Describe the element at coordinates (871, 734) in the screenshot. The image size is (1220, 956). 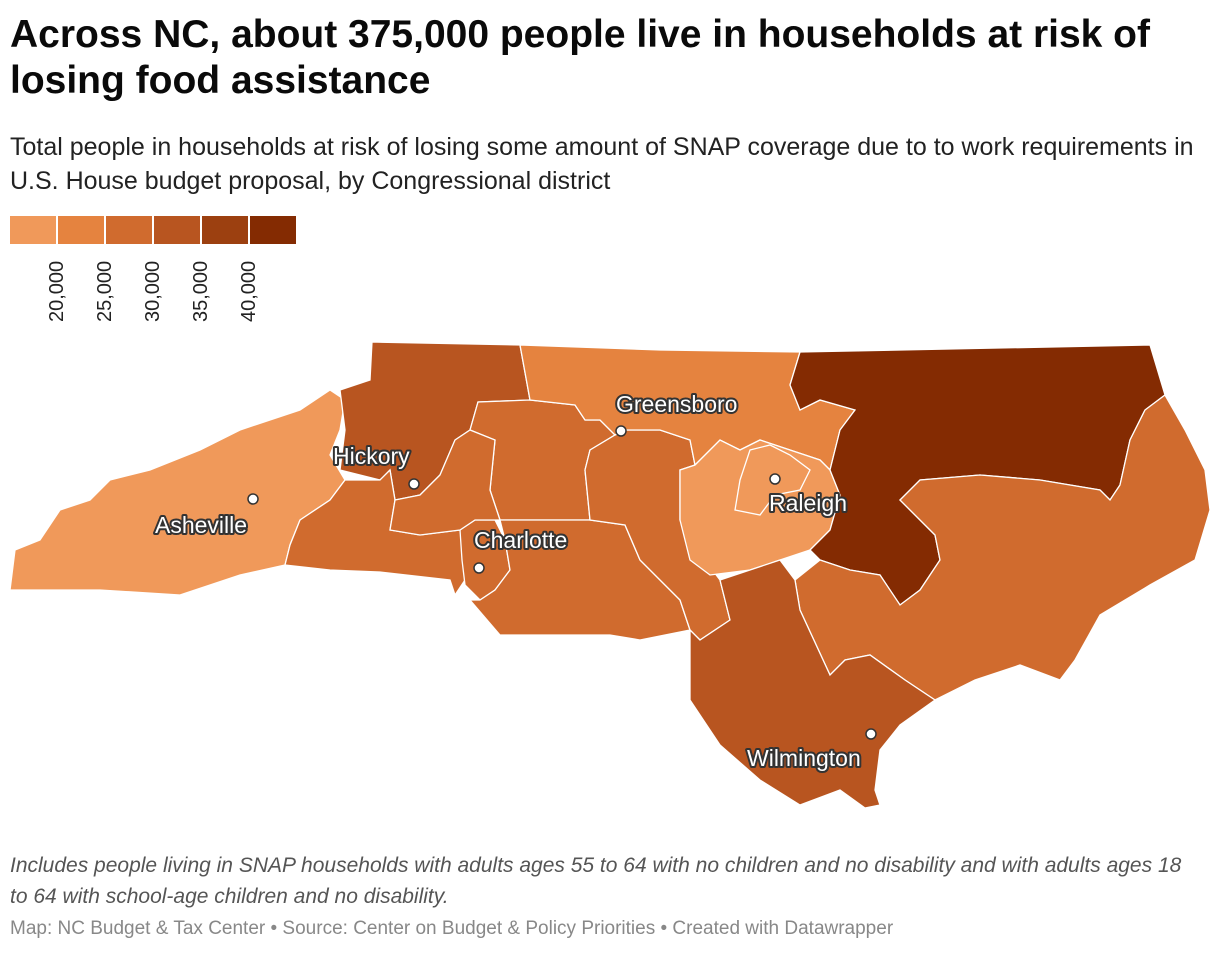
I see `city-dot-wilmington` at that location.